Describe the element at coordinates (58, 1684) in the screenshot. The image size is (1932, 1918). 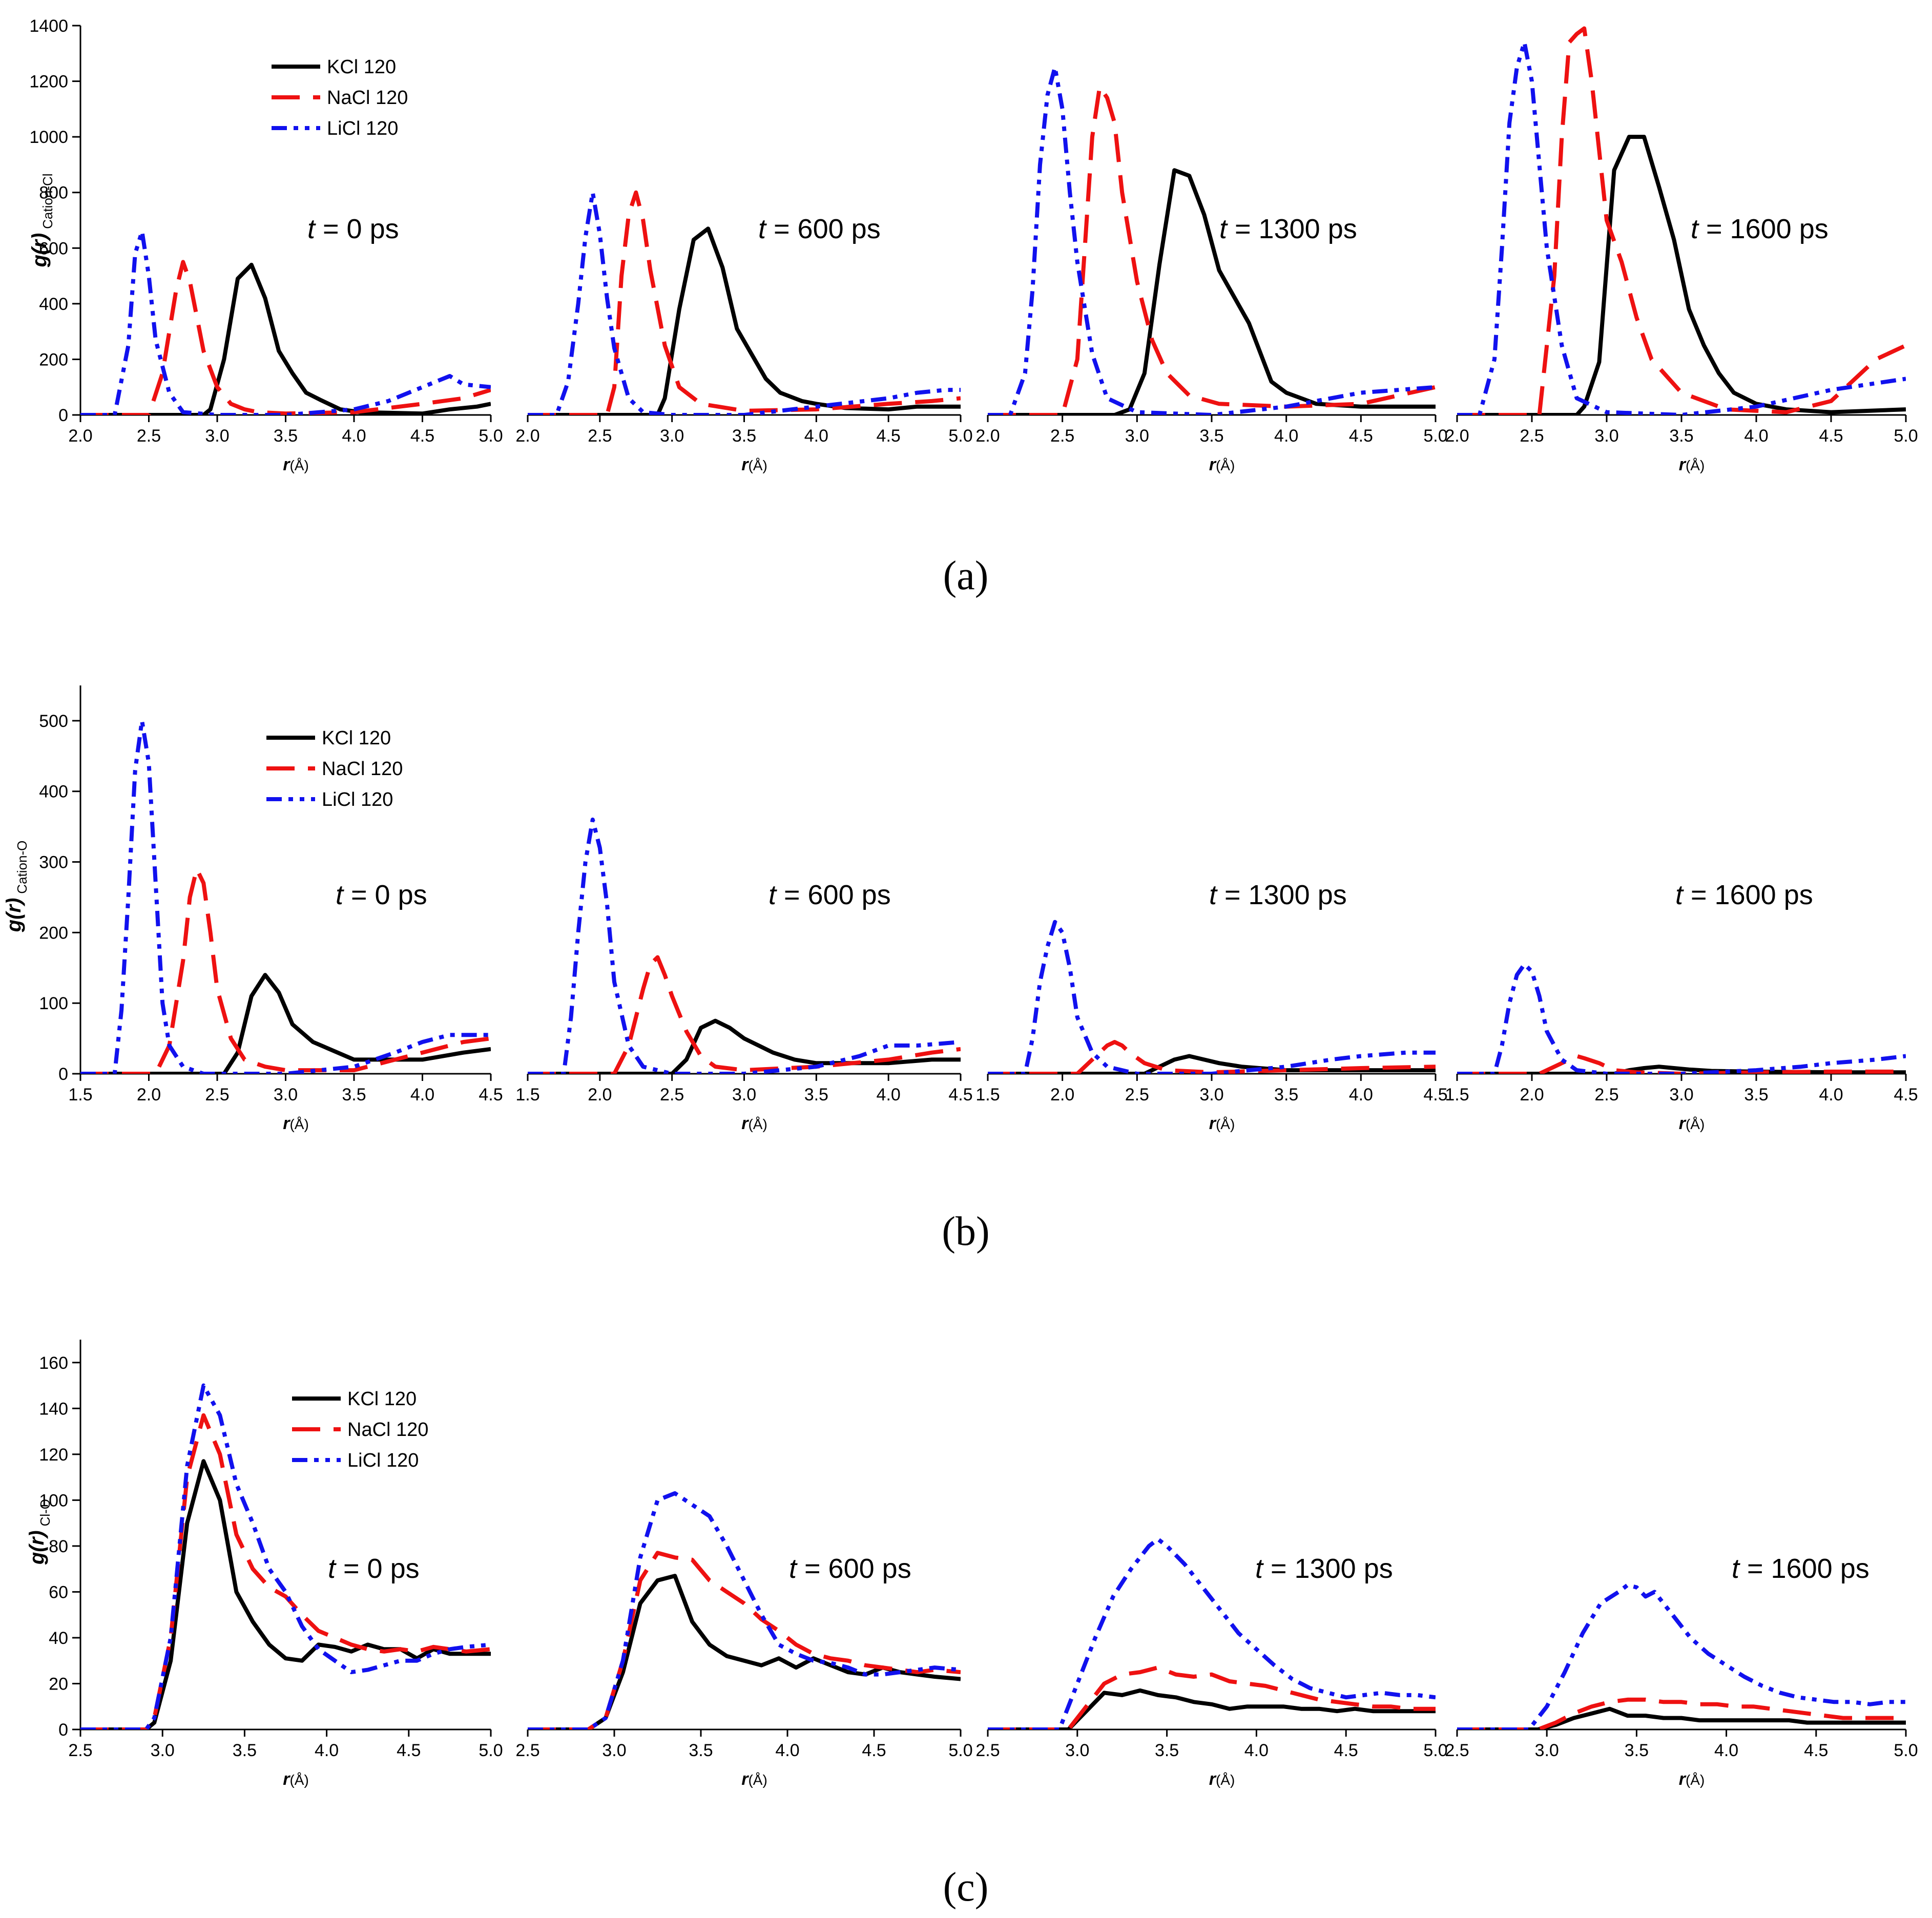
I see `y-tick-label: 20` at that location.